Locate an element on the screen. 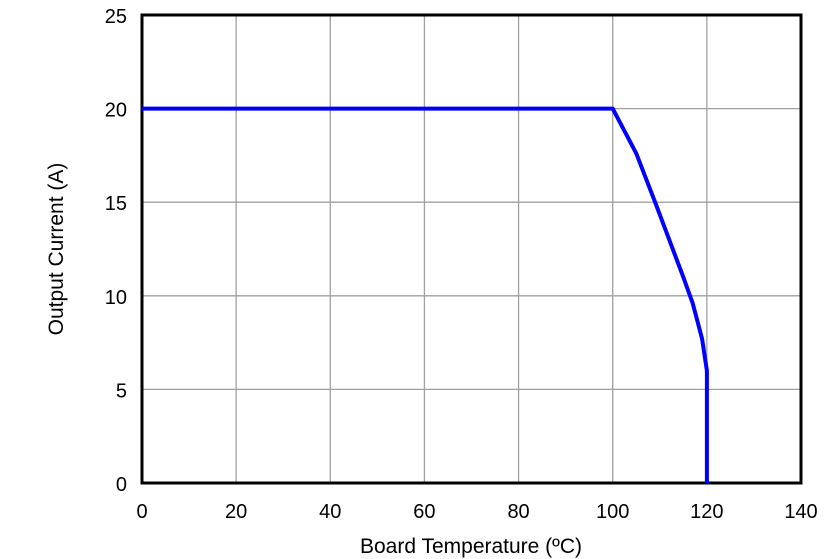 This screenshot has width=839, height=559. x-tick-label: 80 is located at coordinates (518, 512).